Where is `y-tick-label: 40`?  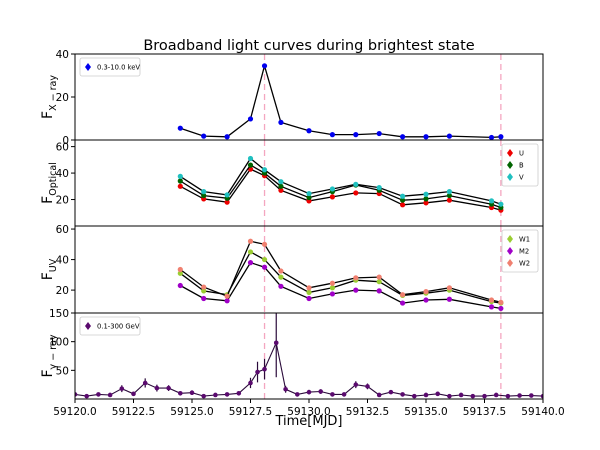 y-tick-label: 40 is located at coordinates (62, 55).